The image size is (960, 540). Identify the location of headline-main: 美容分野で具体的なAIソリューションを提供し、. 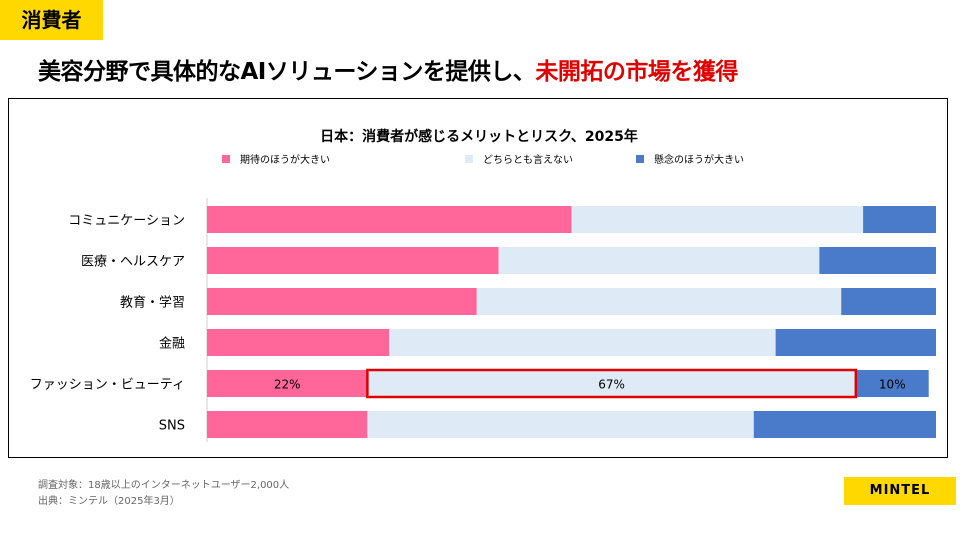
(287, 72).